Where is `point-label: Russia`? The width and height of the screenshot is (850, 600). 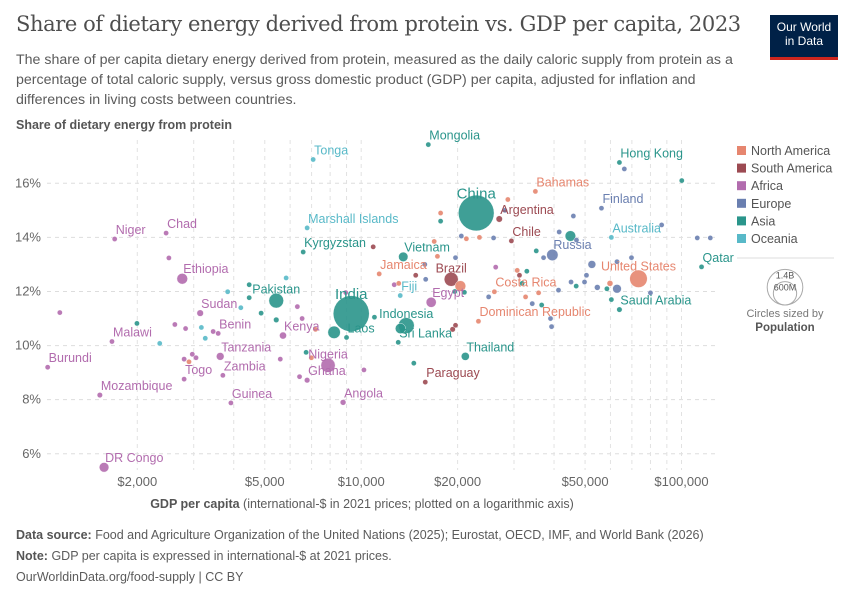
point-label: Russia is located at coordinates (572, 245).